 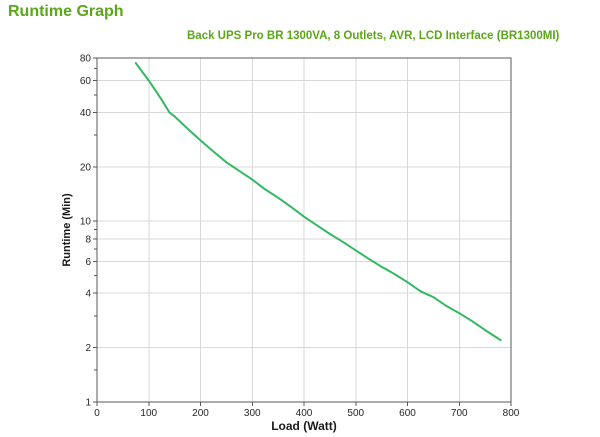 I want to click on page-title: Runtime Graph, so click(x=66, y=11).